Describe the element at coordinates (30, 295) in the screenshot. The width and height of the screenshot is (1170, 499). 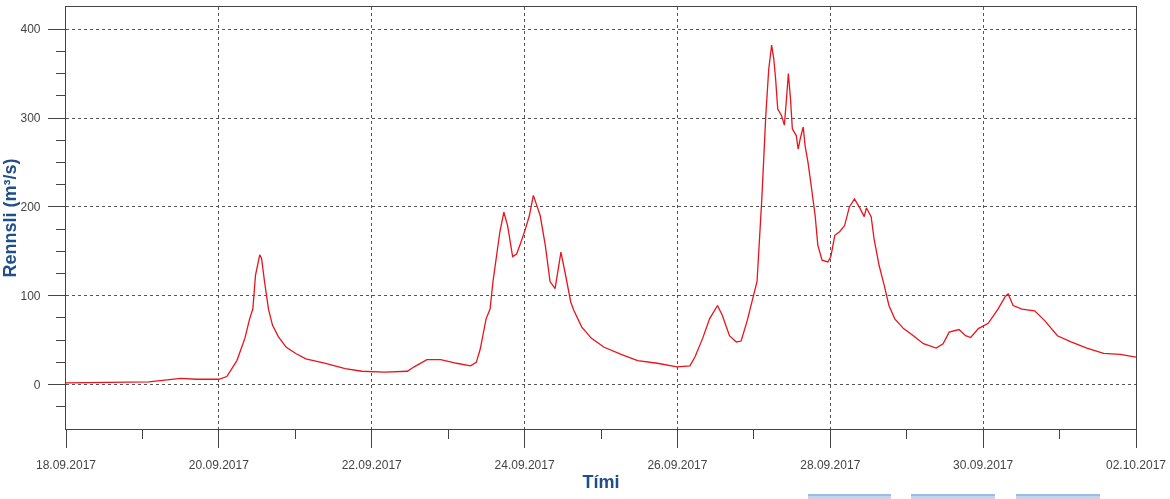
I see `y-tick-label: 100` at that location.